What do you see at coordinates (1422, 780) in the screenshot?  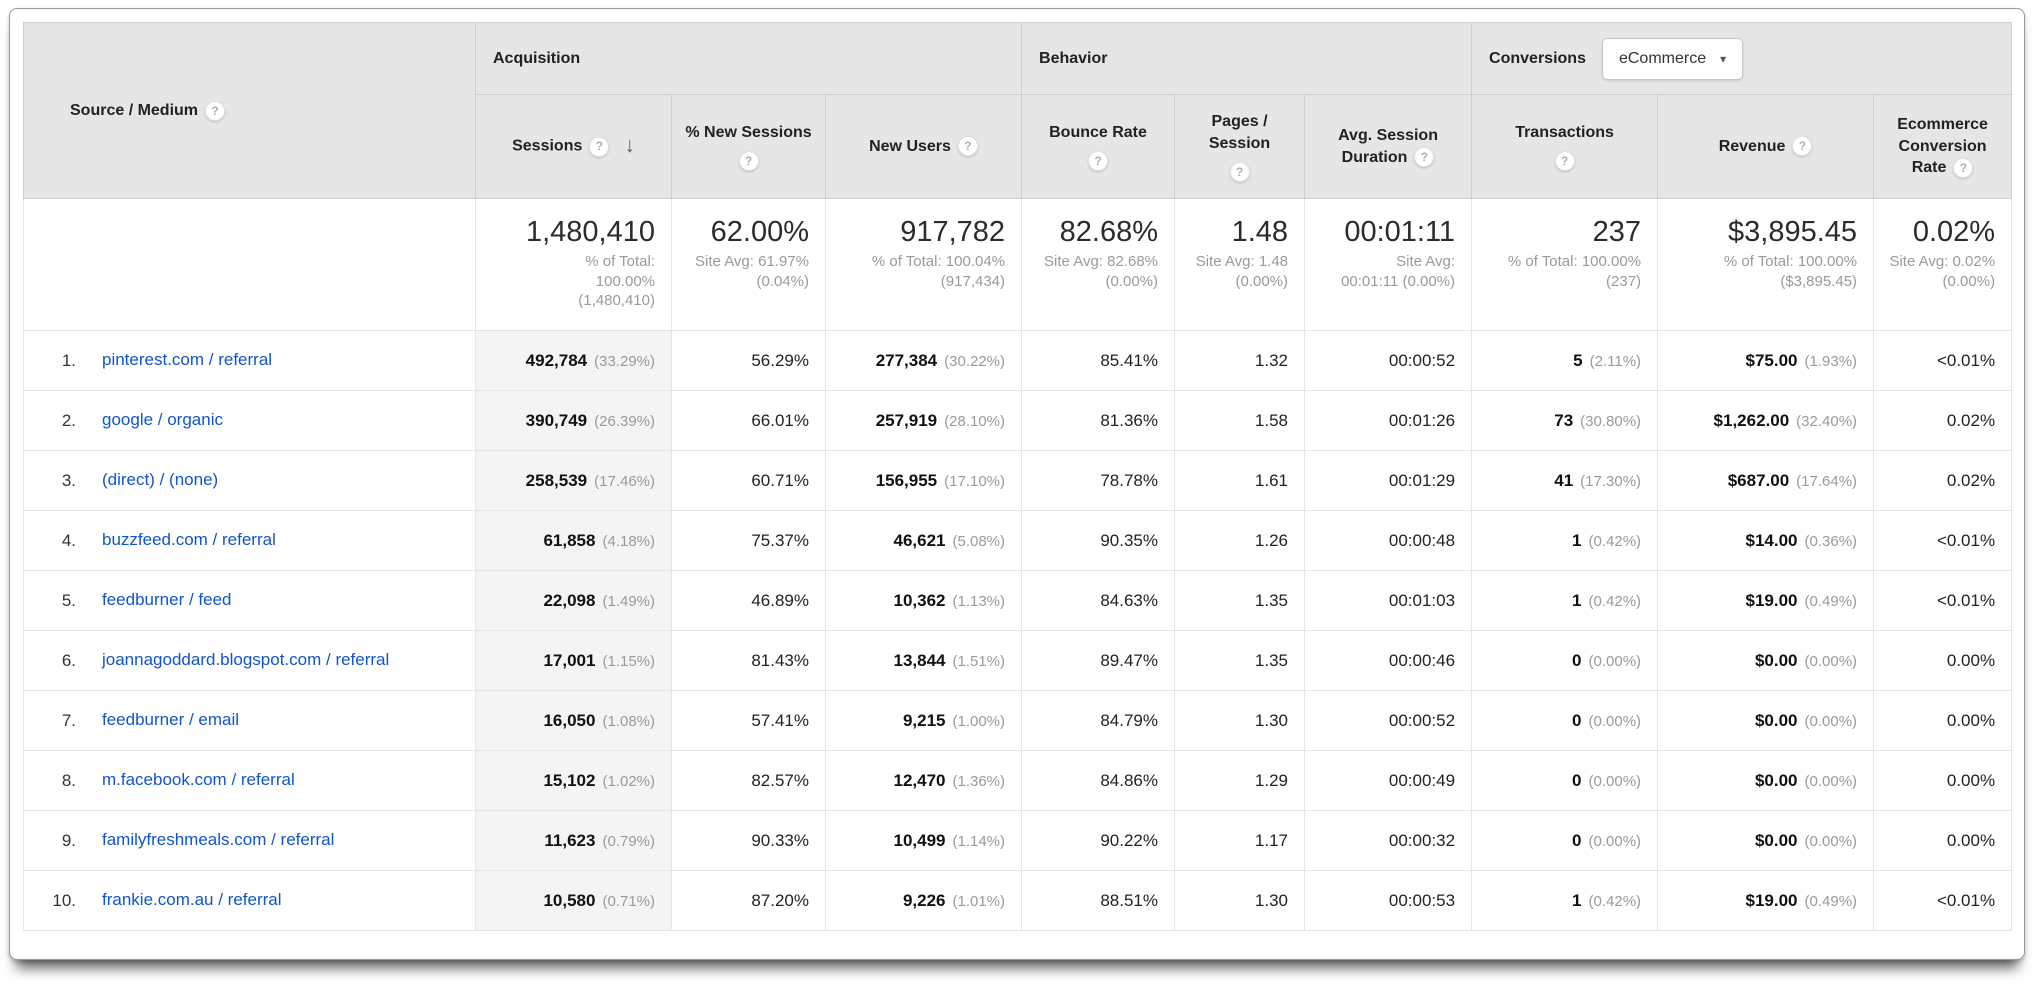 I see `avg-session-duration-value: 00:00:49` at bounding box center [1422, 780].